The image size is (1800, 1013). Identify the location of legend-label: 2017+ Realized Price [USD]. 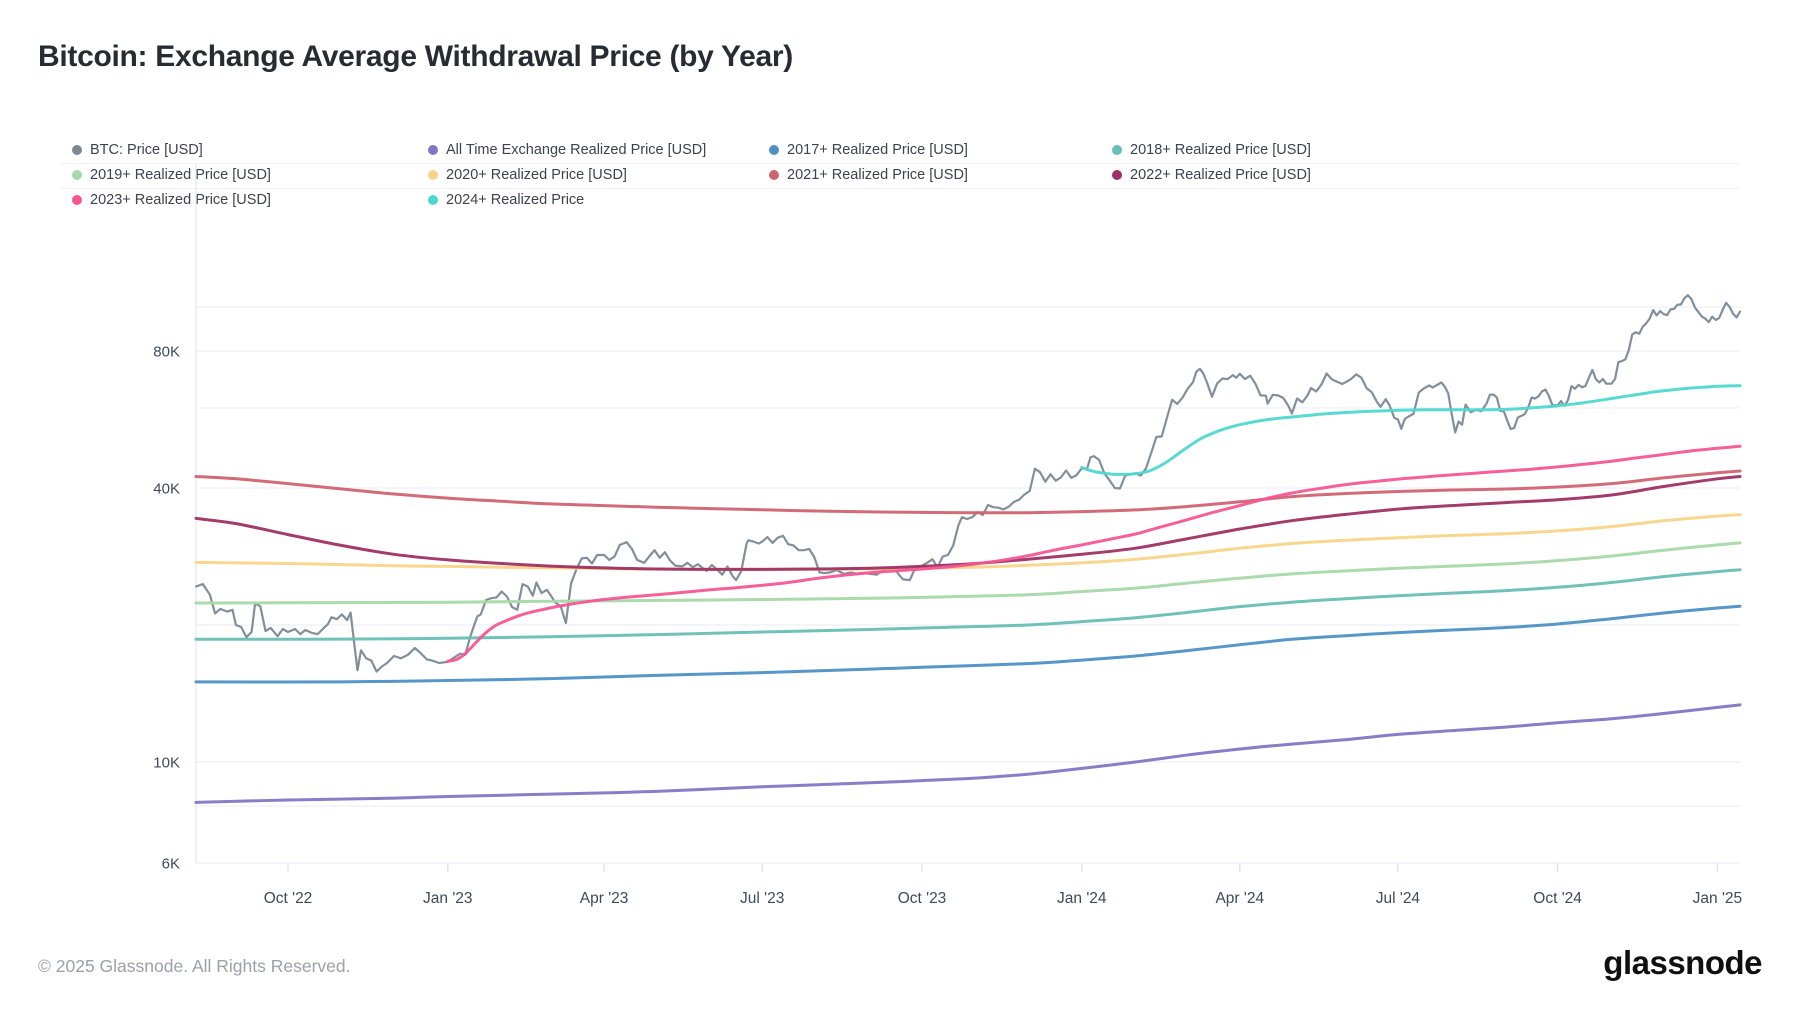
(877, 150).